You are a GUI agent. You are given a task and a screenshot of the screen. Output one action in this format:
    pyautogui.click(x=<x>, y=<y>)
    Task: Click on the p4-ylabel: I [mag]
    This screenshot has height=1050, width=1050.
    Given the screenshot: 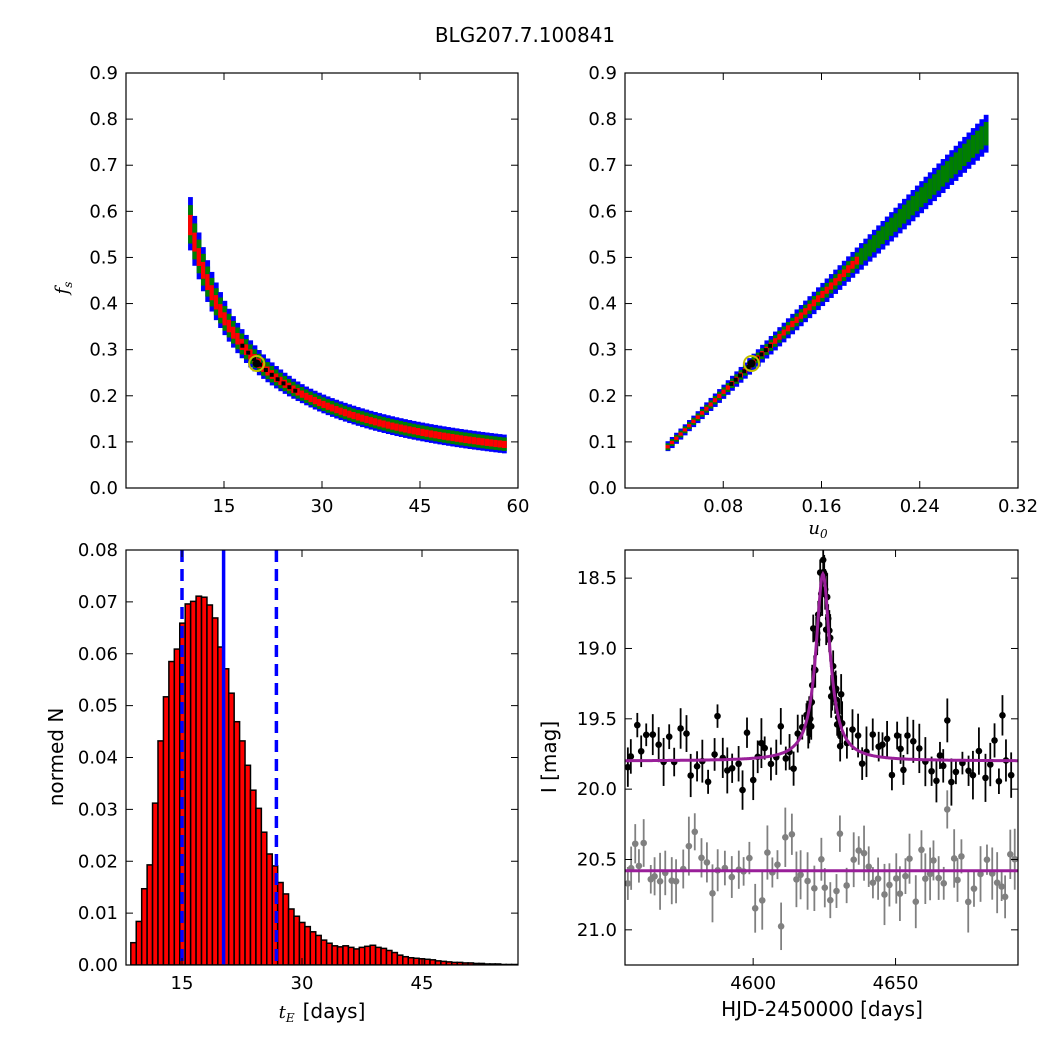 What is the action you would take?
    pyautogui.click(x=549, y=757)
    